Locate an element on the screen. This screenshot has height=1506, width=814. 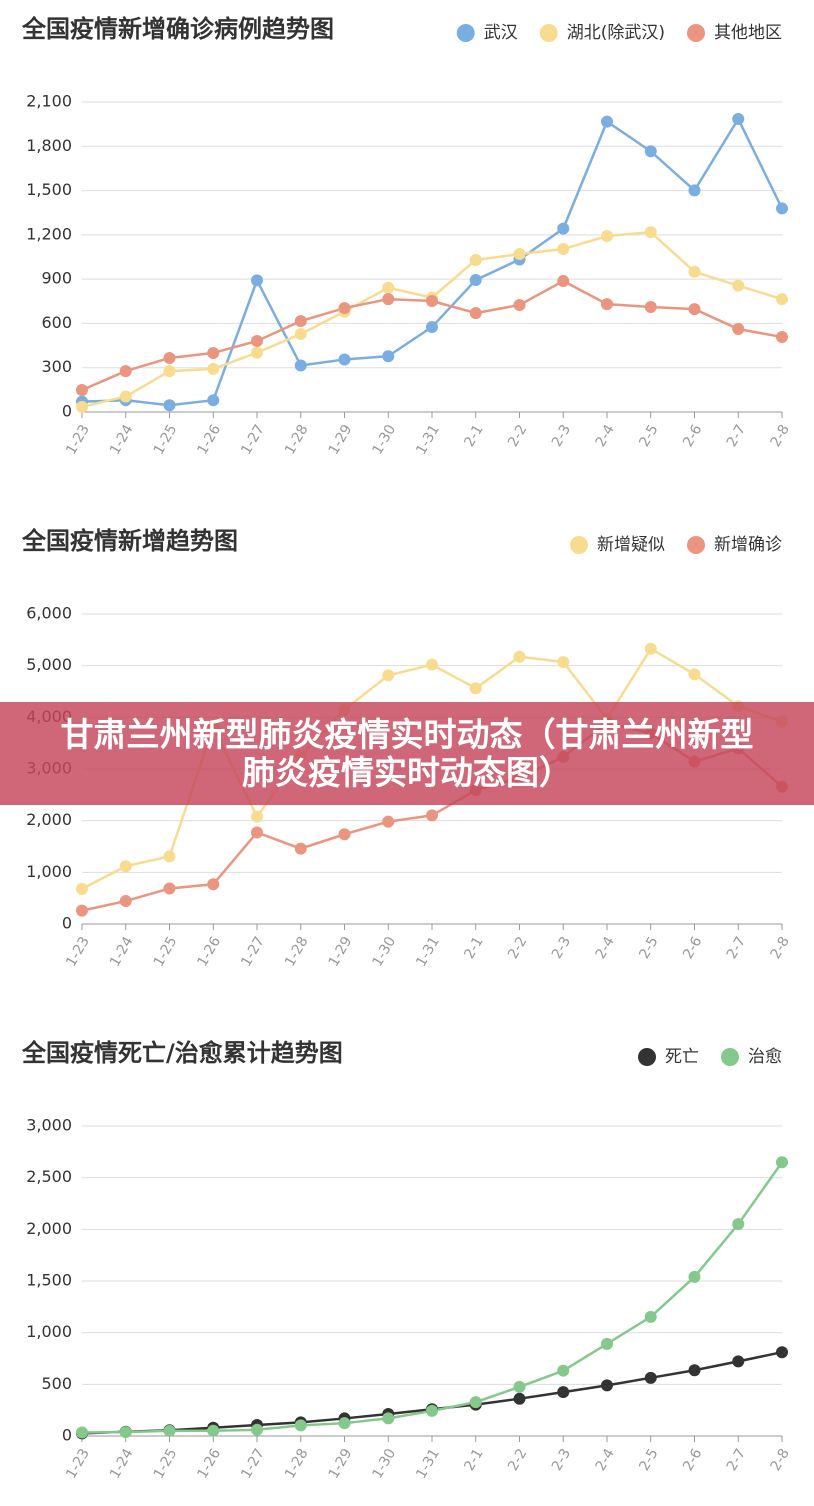
y-tick-label: 2,500 is located at coordinates (49, 1176).